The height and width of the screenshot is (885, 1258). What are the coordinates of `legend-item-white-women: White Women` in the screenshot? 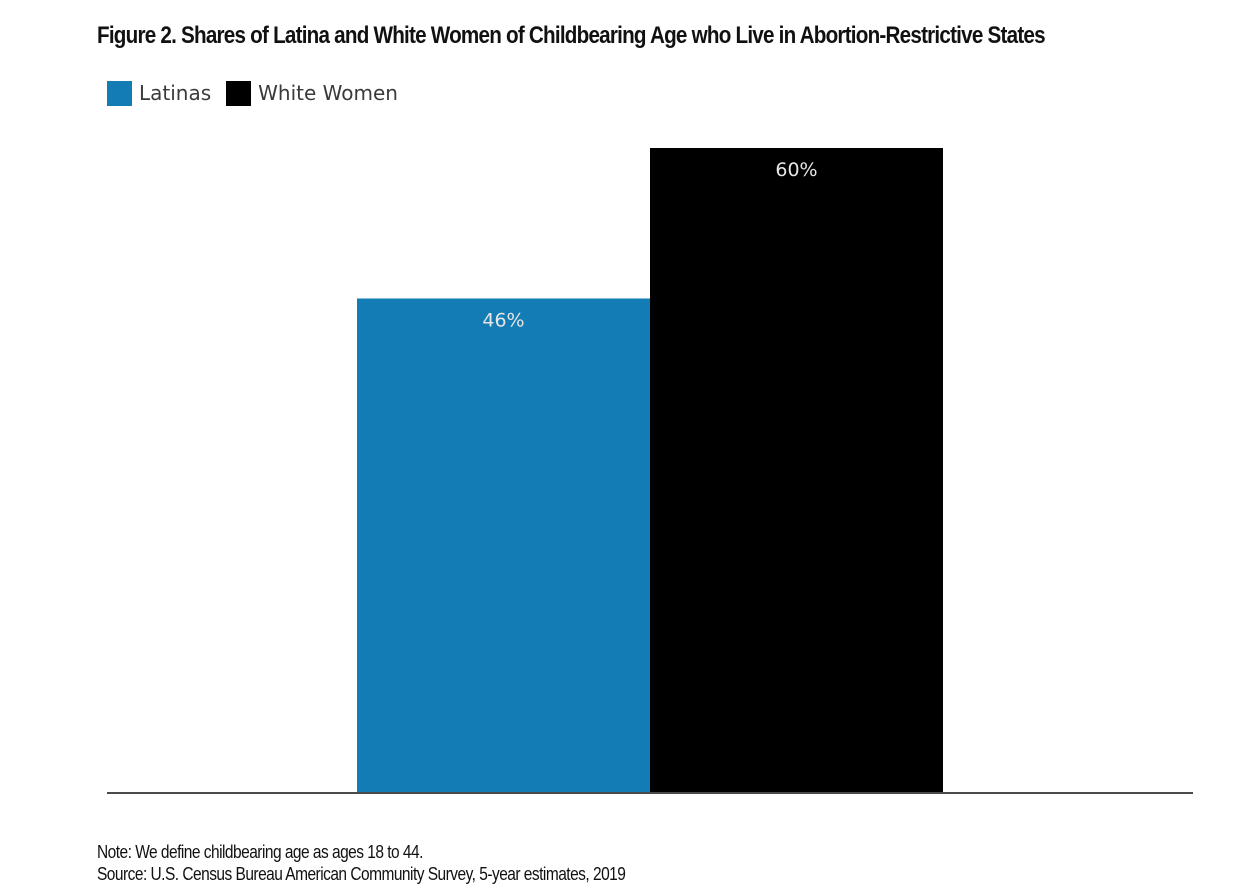 It's located at (312, 93).